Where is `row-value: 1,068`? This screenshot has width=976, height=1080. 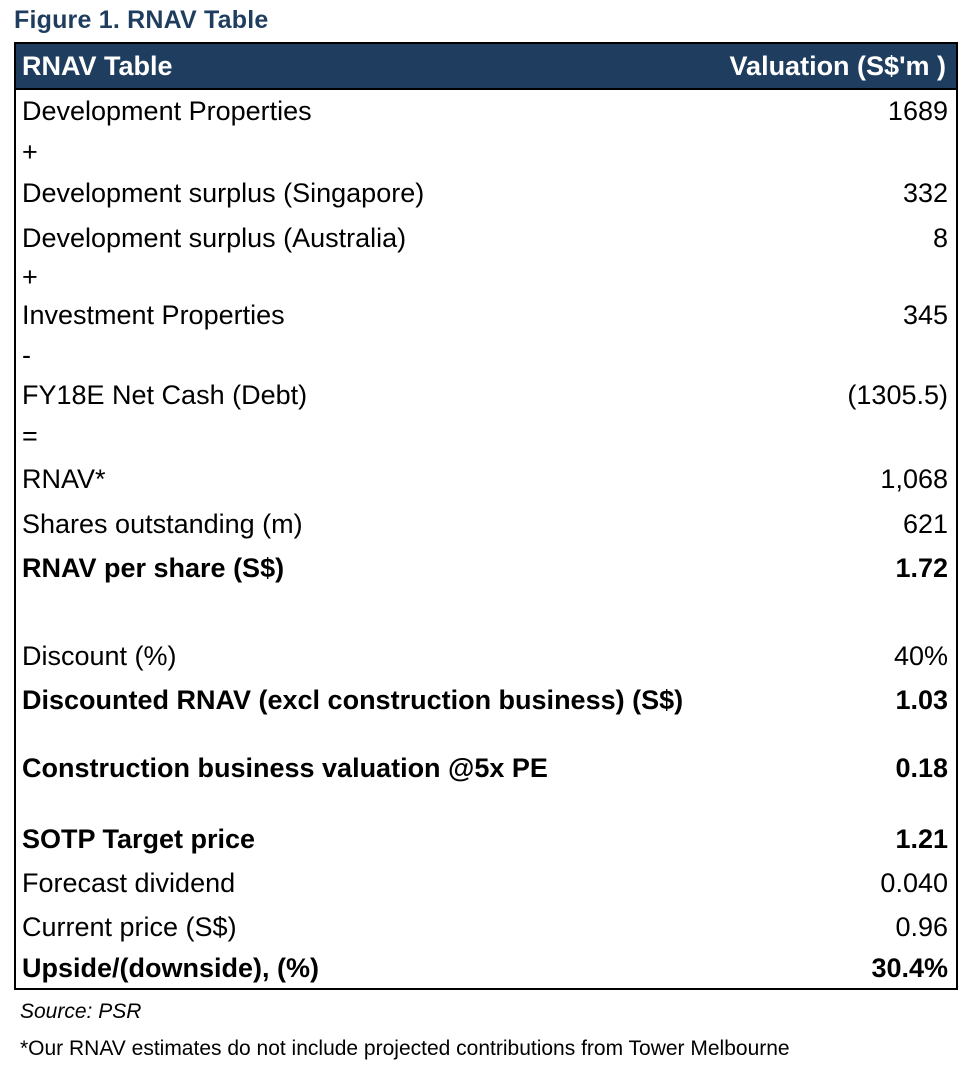
row-value: 1,068 is located at coordinates (914, 479).